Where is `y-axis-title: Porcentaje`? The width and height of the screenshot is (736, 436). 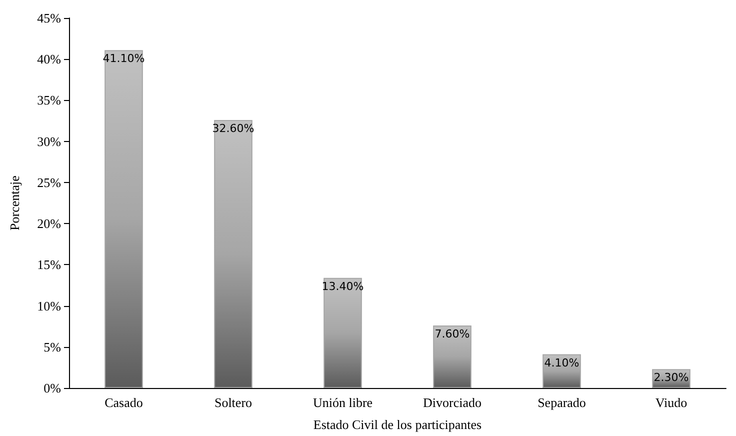
y-axis-title: Porcentaje is located at coordinates (14, 202).